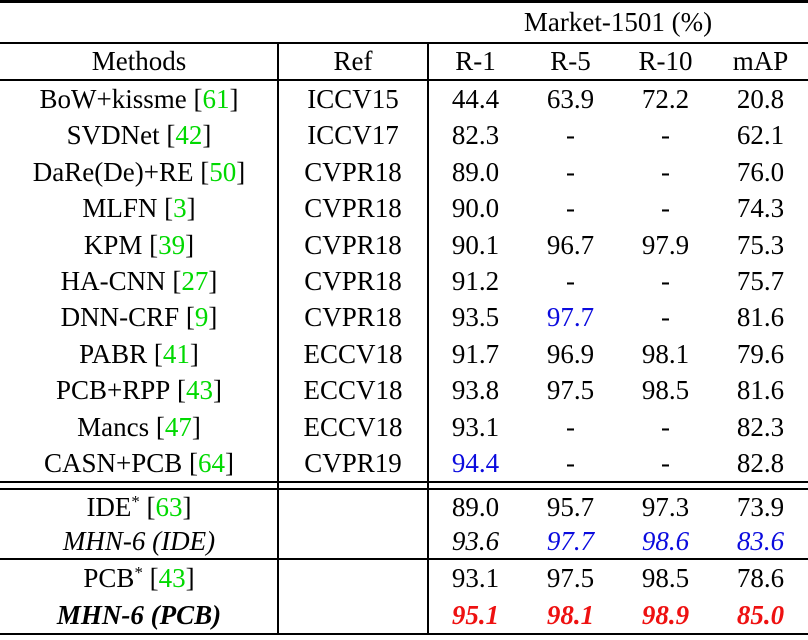 The image size is (808, 640). What do you see at coordinates (760, 61) in the screenshot?
I see `column-header-map: mAP` at bounding box center [760, 61].